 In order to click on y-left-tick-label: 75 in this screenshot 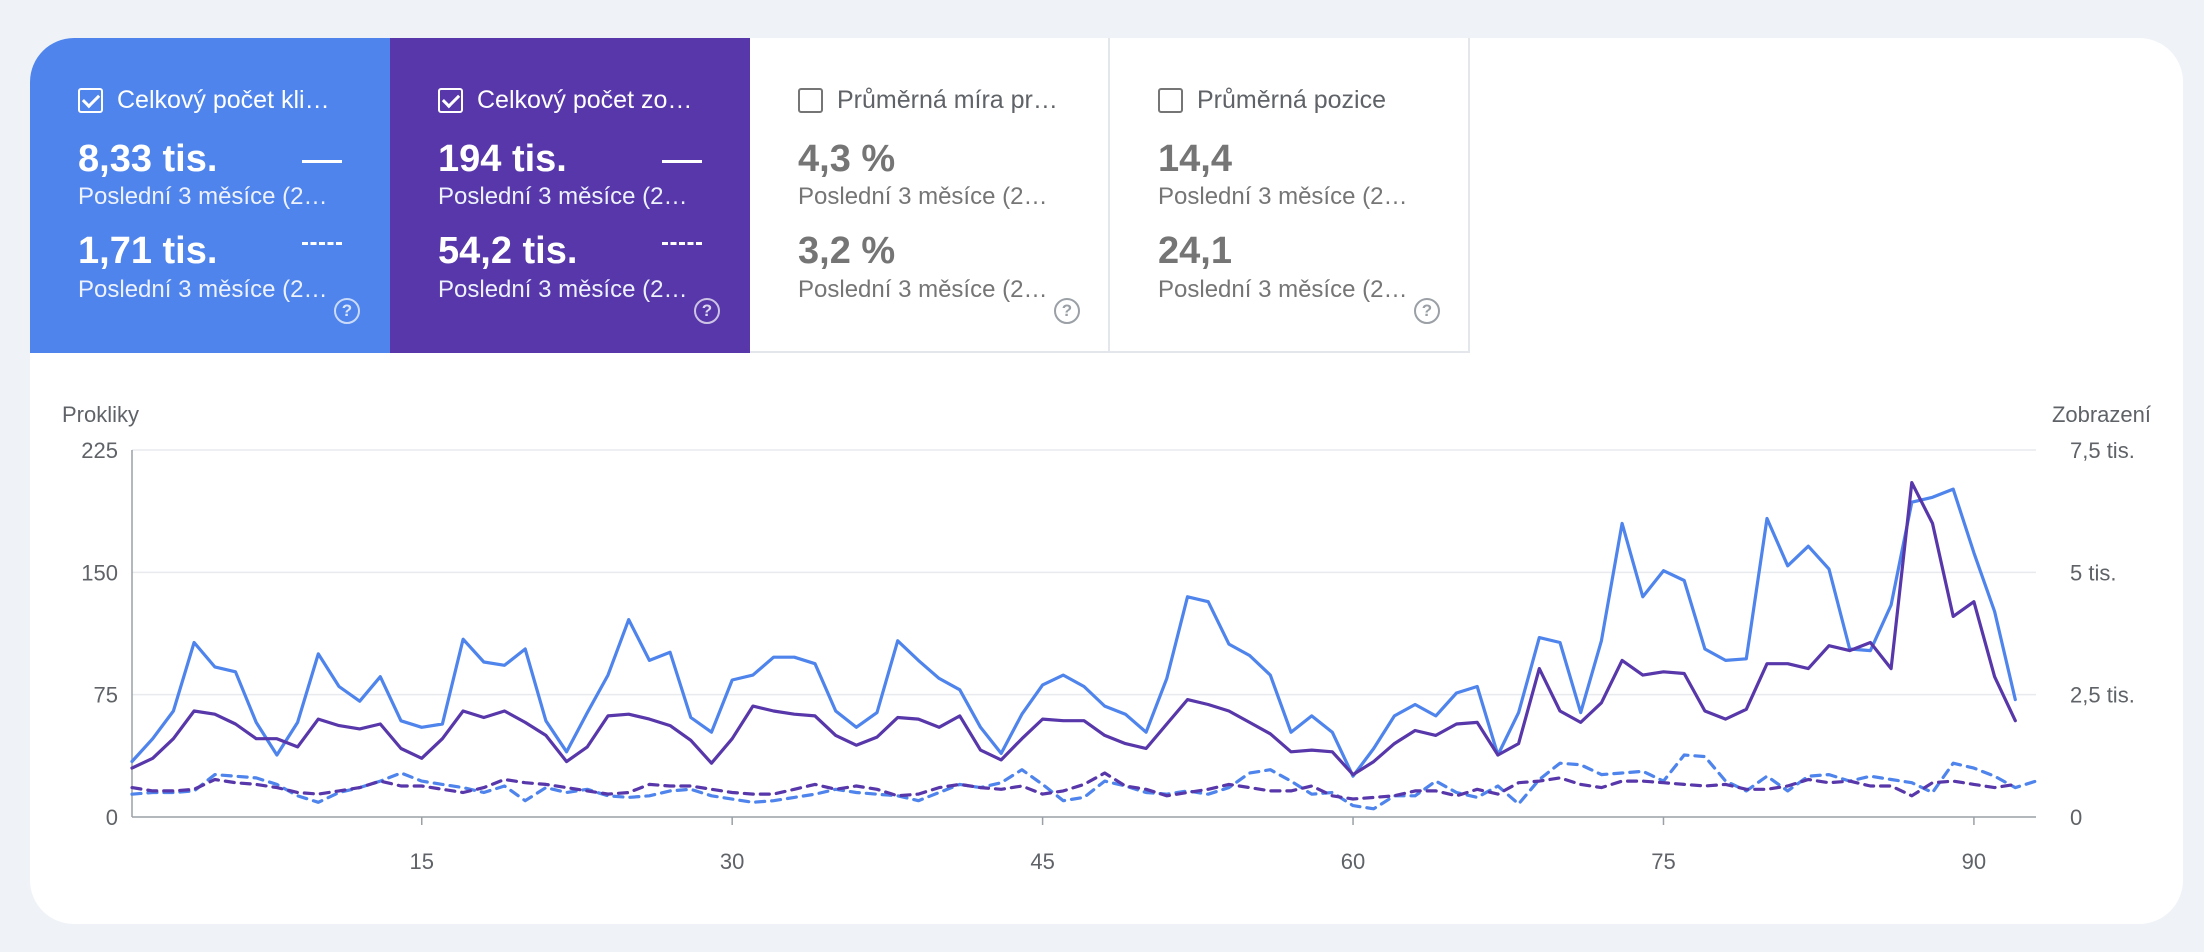, I will do `click(106, 695)`.